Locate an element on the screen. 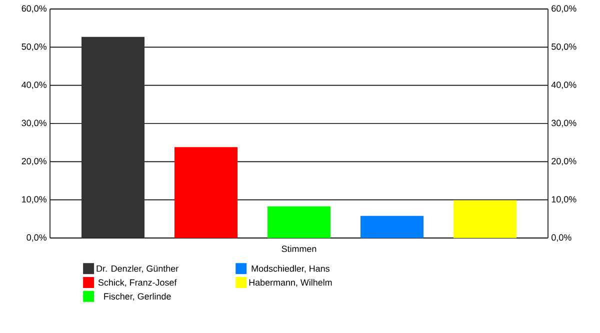  y-tick-label: 20,0% is located at coordinates (34, 162).